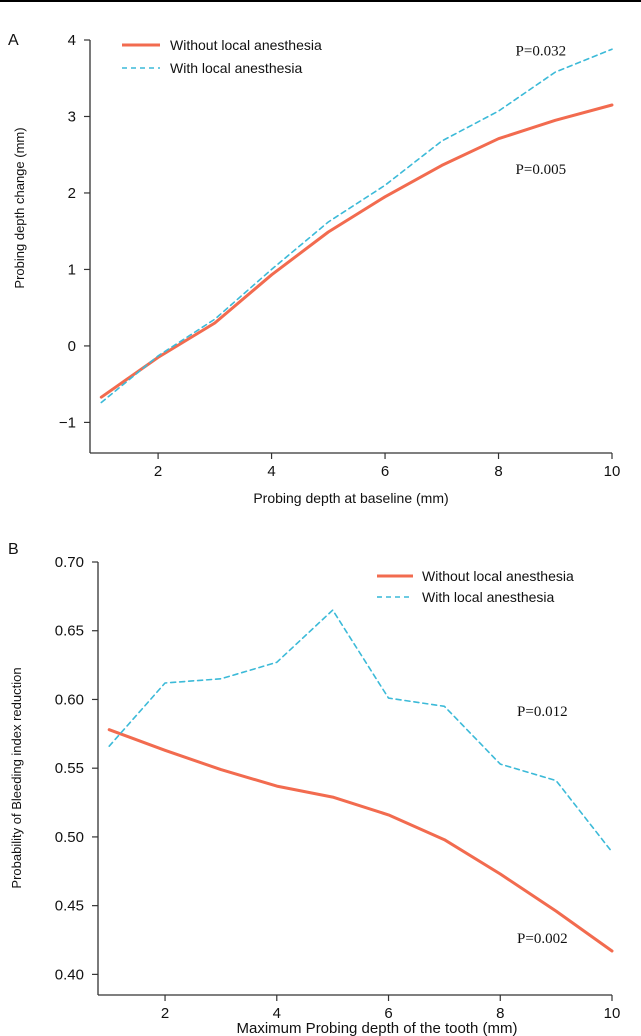 This screenshot has height=1036, width=641. I want to click on y-tick-label: 0, so click(72, 346).